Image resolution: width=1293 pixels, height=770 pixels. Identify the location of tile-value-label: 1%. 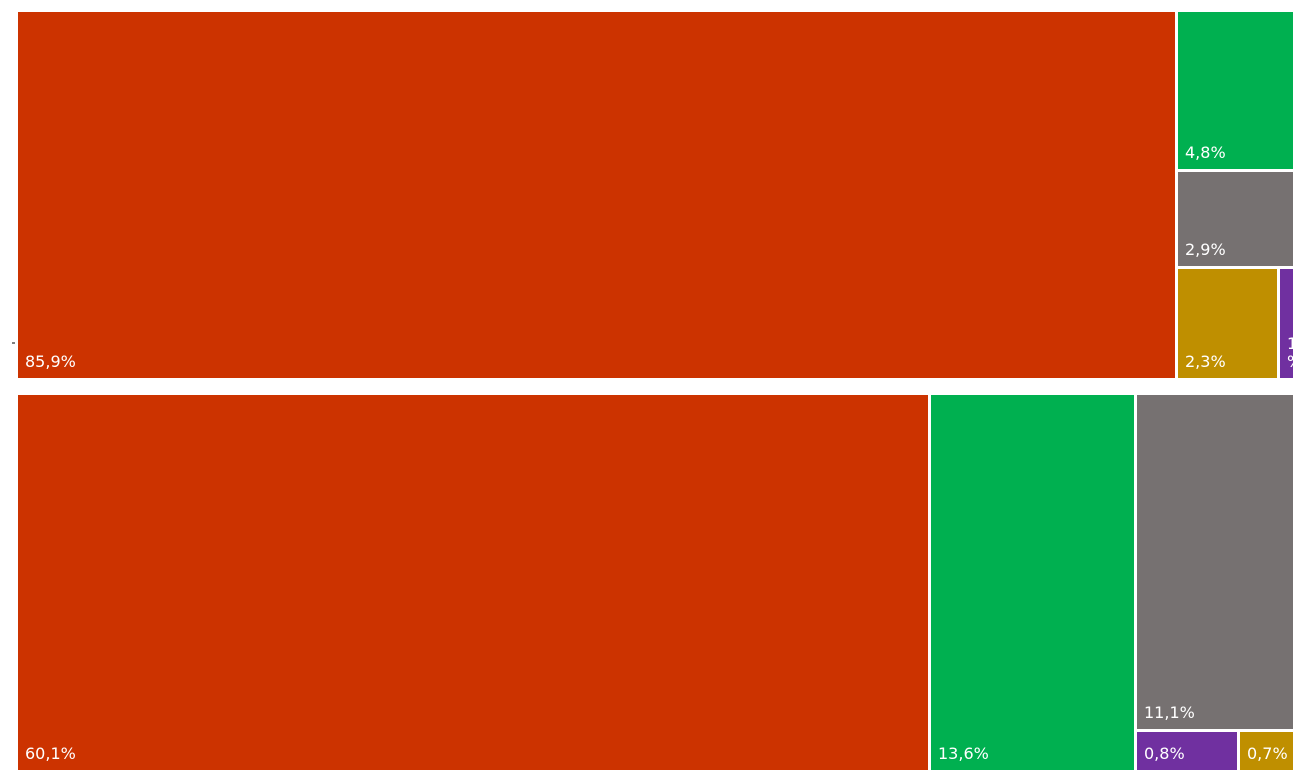
(1290, 352).